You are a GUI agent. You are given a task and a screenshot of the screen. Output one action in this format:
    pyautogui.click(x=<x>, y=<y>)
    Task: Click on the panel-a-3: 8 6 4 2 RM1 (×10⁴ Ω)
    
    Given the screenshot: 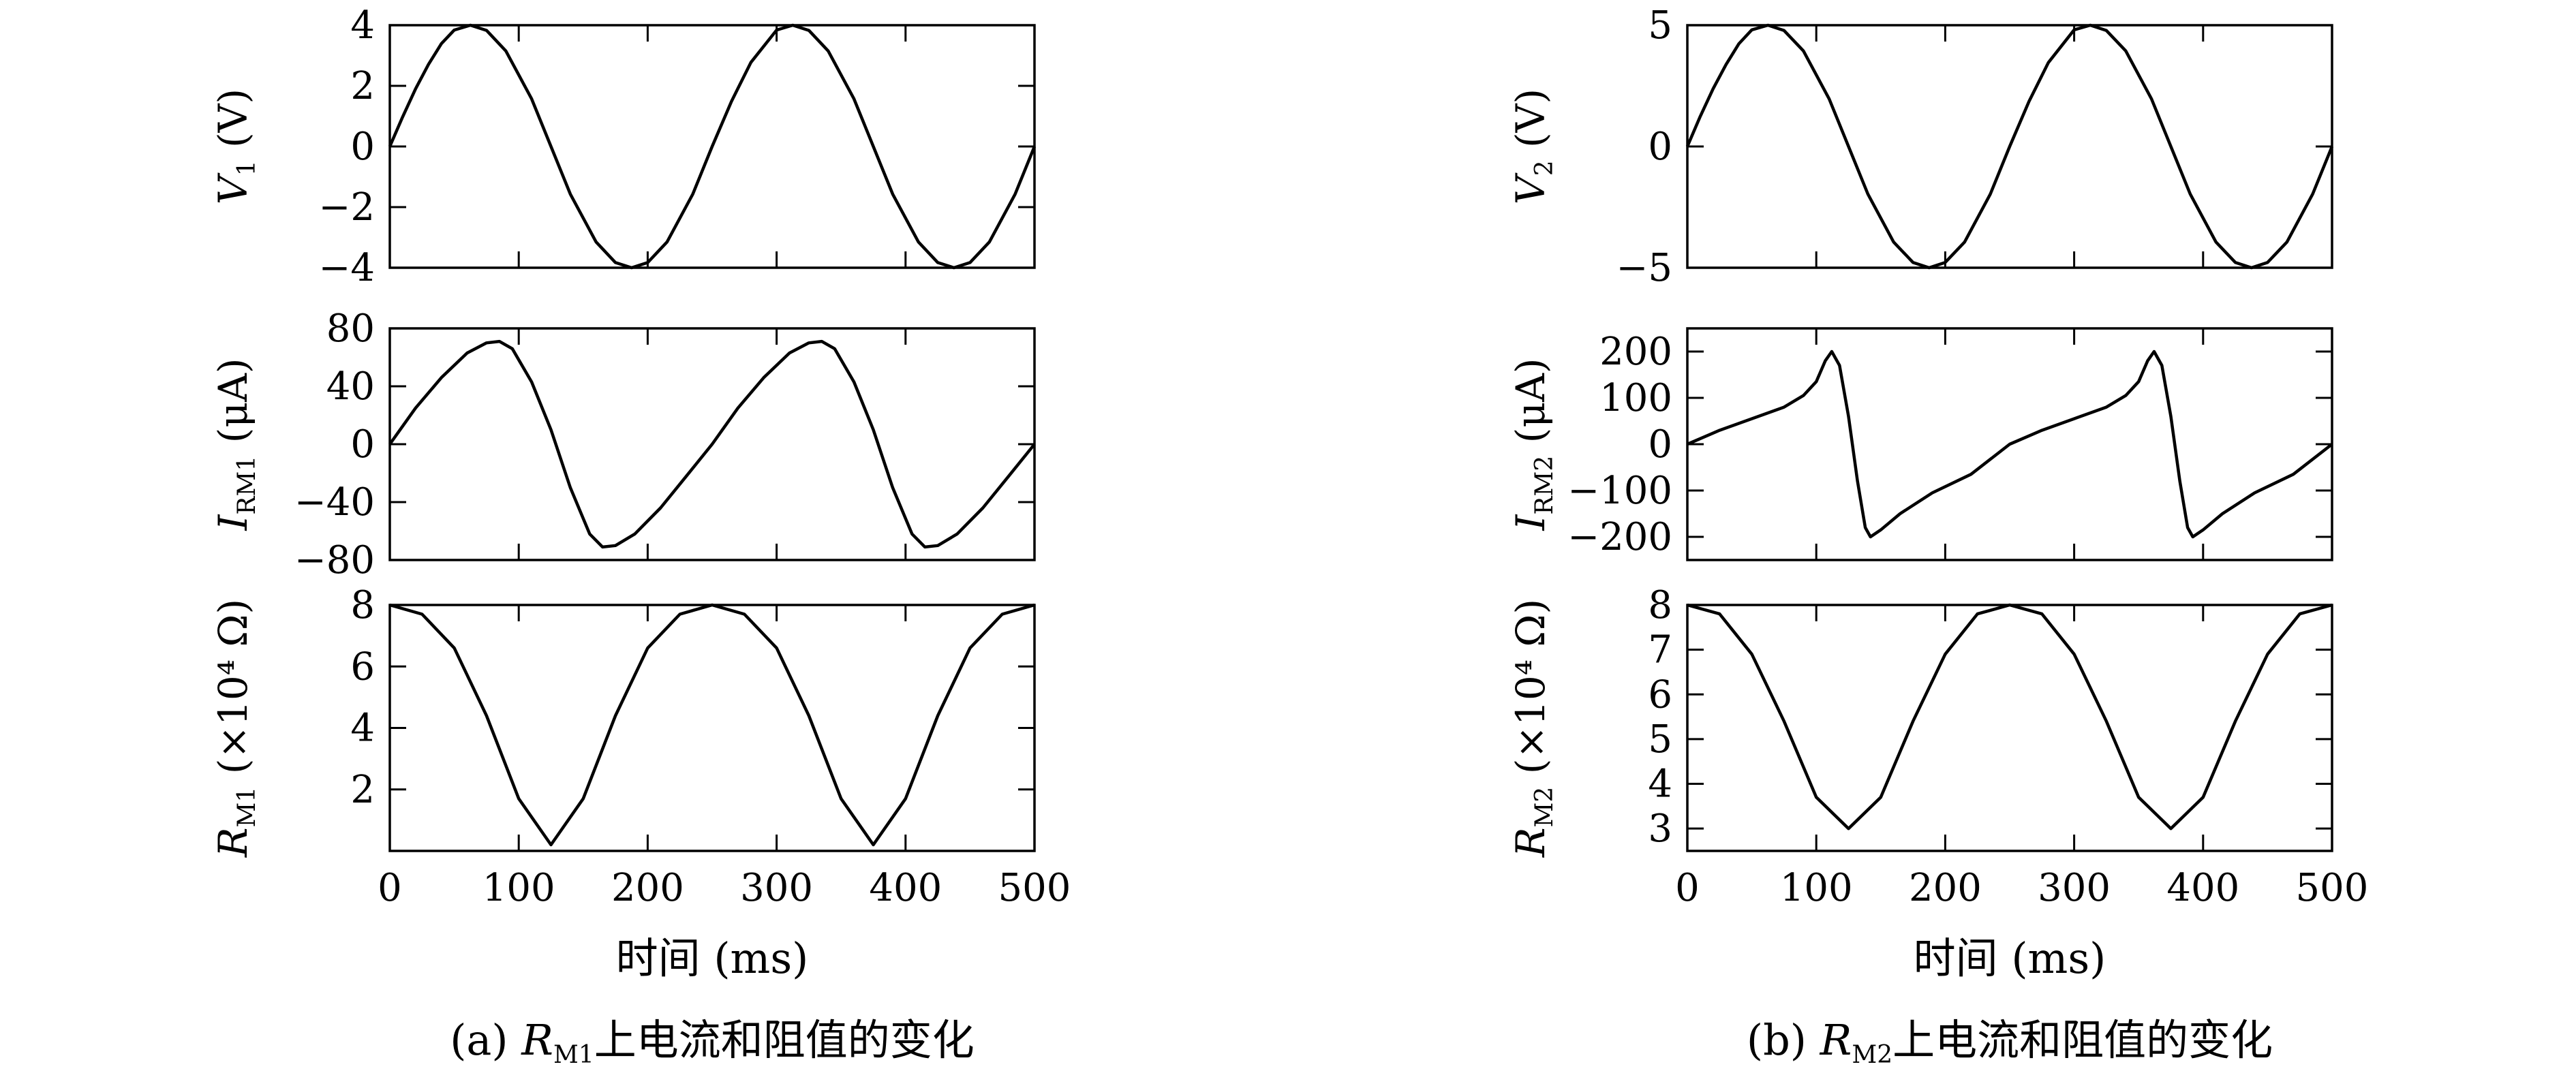 What is the action you would take?
    pyautogui.click(x=623, y=720)
    